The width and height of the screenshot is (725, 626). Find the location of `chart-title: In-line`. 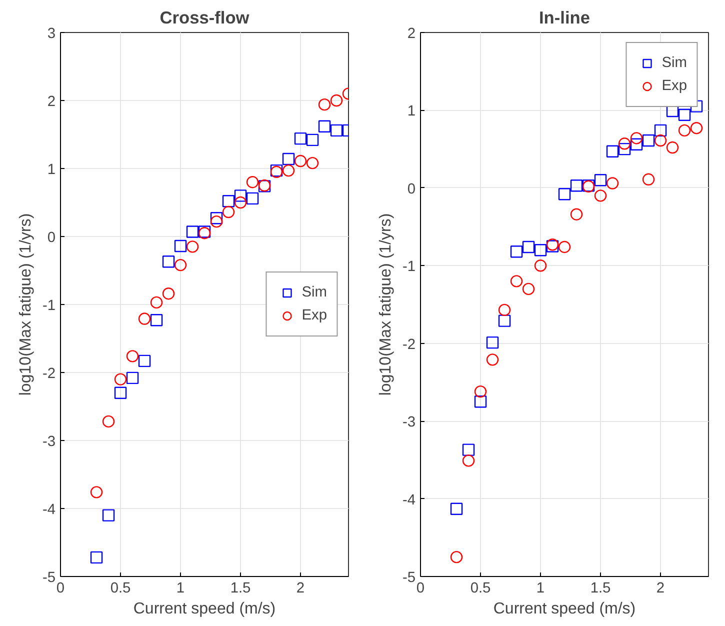

chart-title: In-line is located at coordinates (564, 18).